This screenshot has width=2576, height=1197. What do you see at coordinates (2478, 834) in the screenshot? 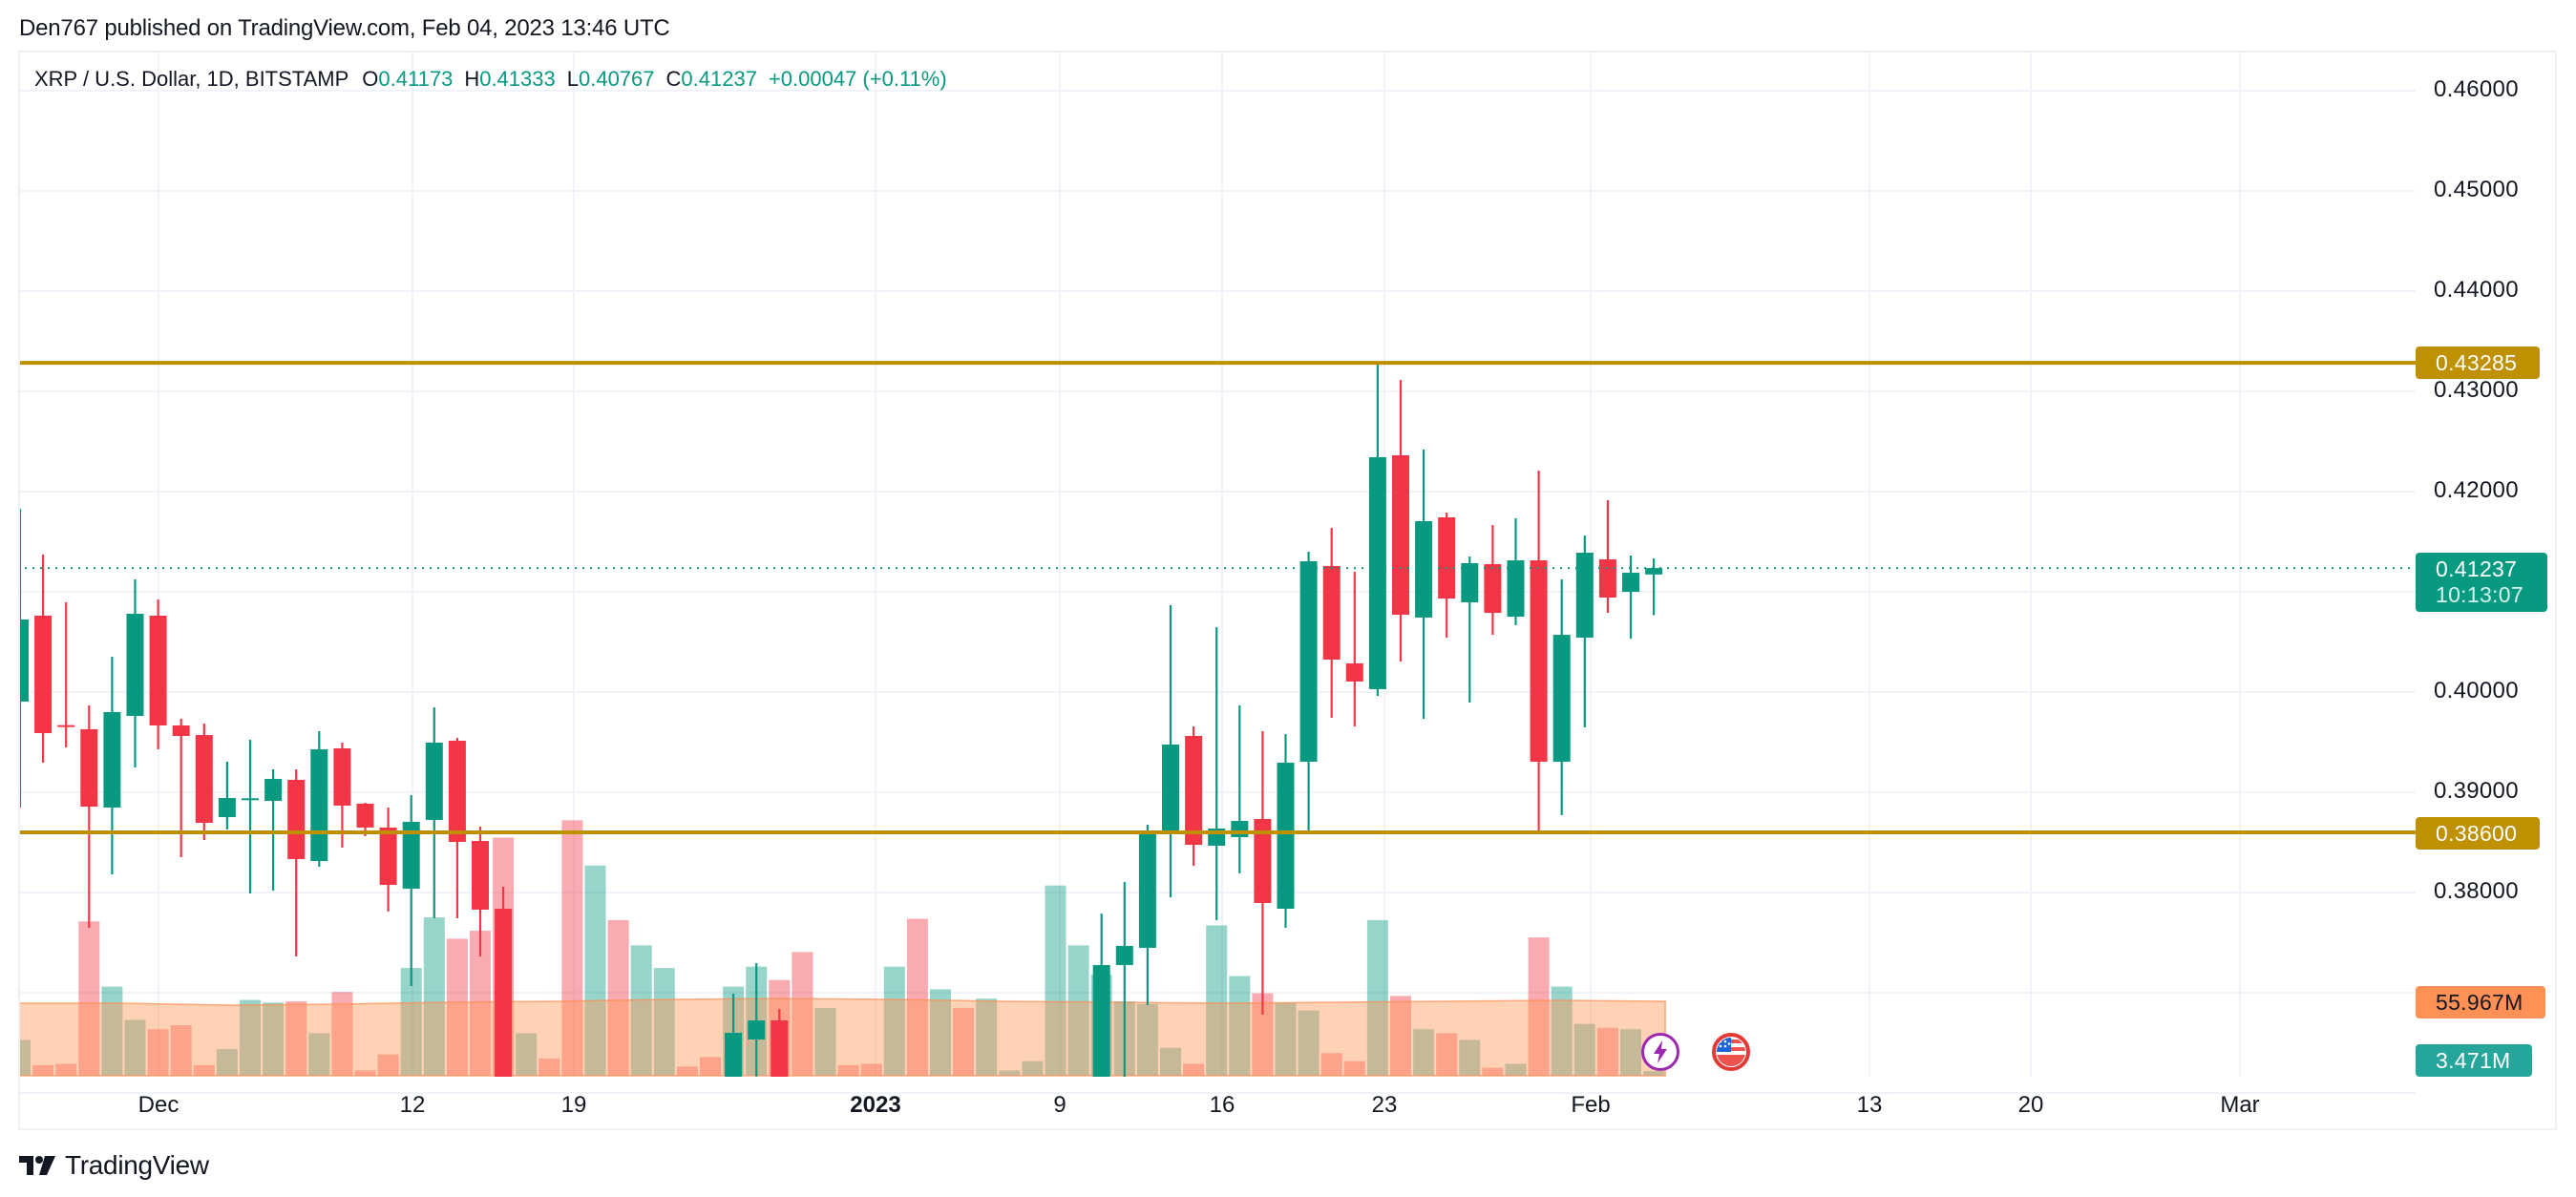
I see `support-level-badge: 0.38600` at bounding box center [2478, 834].